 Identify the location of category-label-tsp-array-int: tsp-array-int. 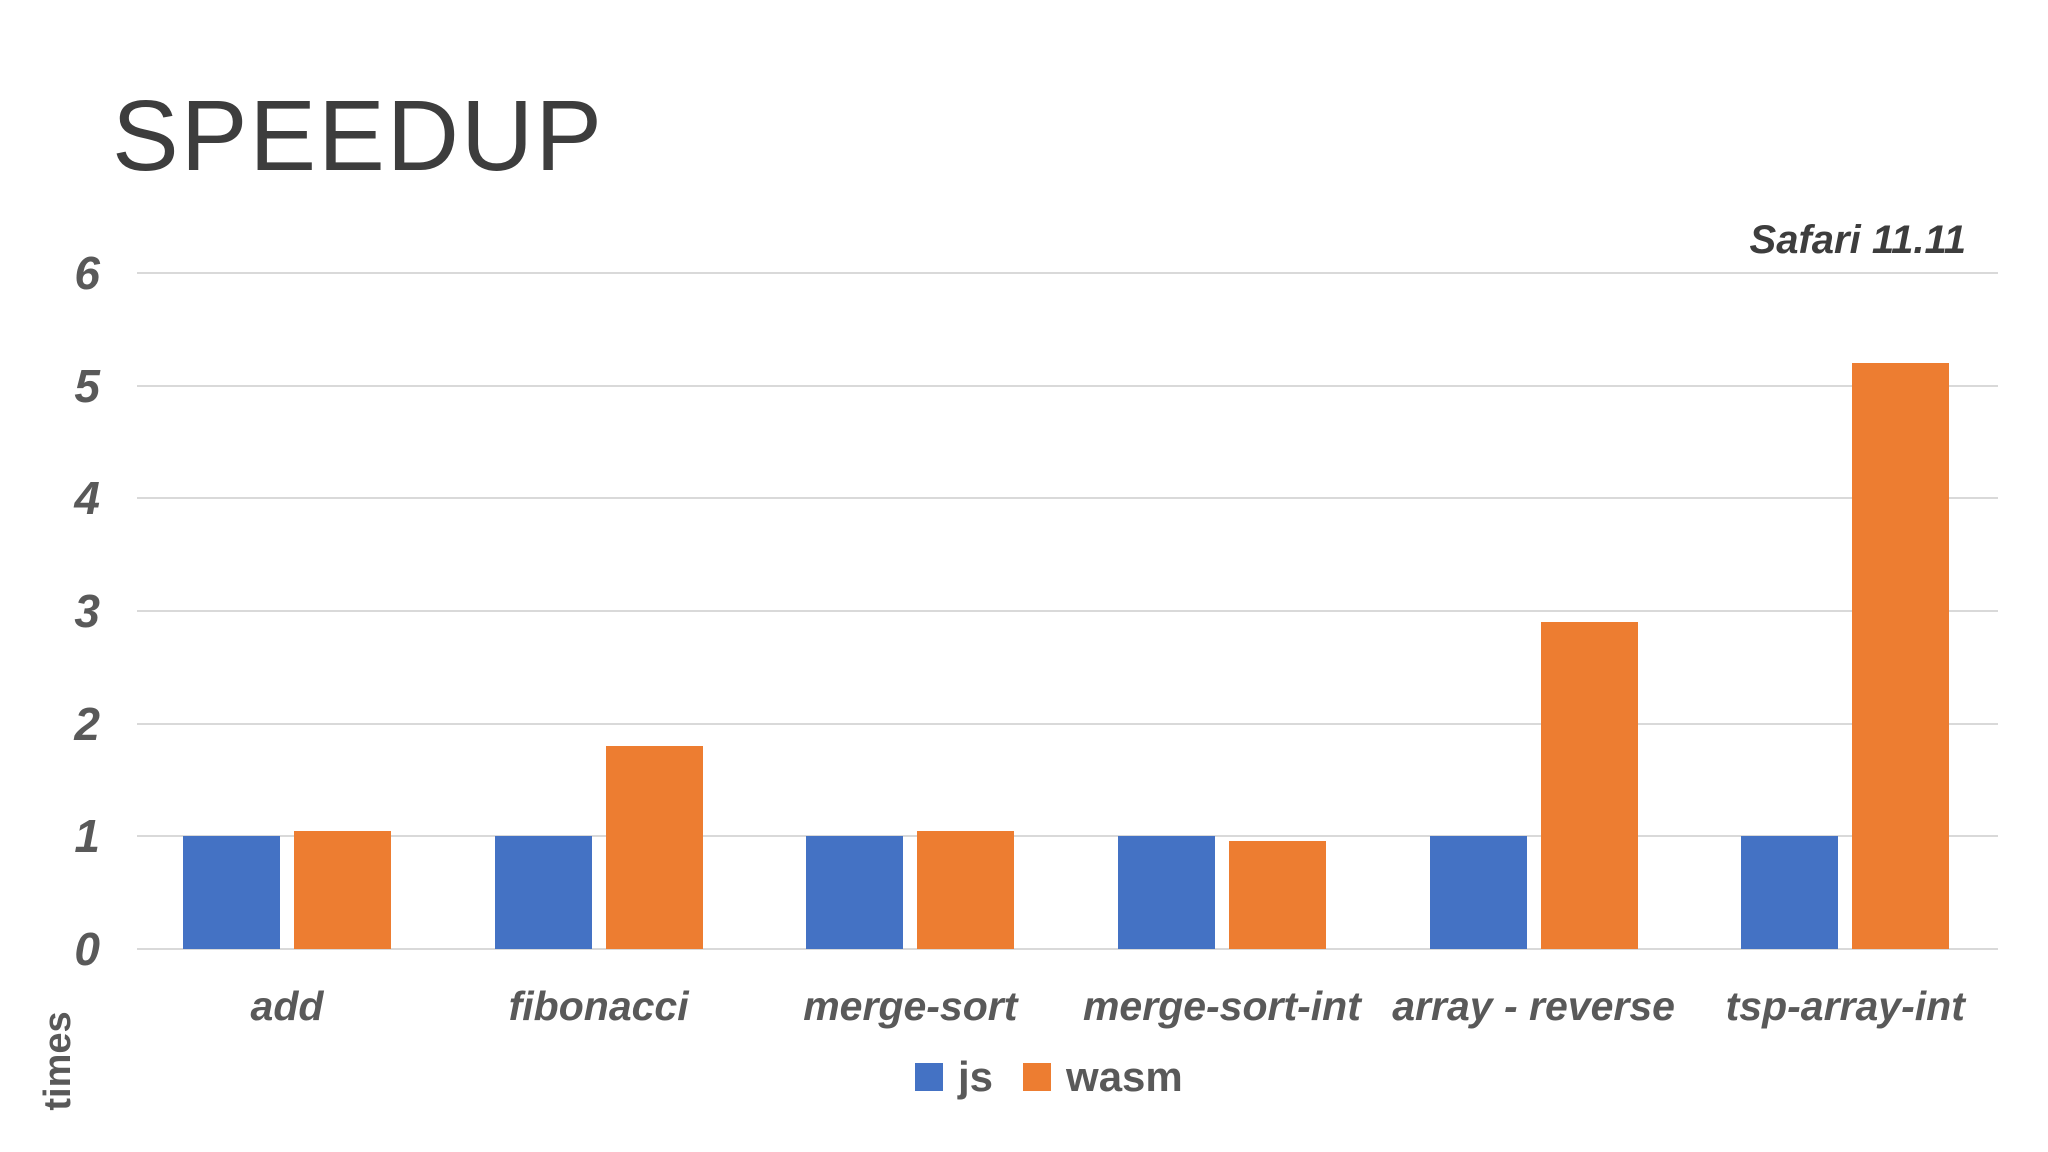
(1845, 1006).